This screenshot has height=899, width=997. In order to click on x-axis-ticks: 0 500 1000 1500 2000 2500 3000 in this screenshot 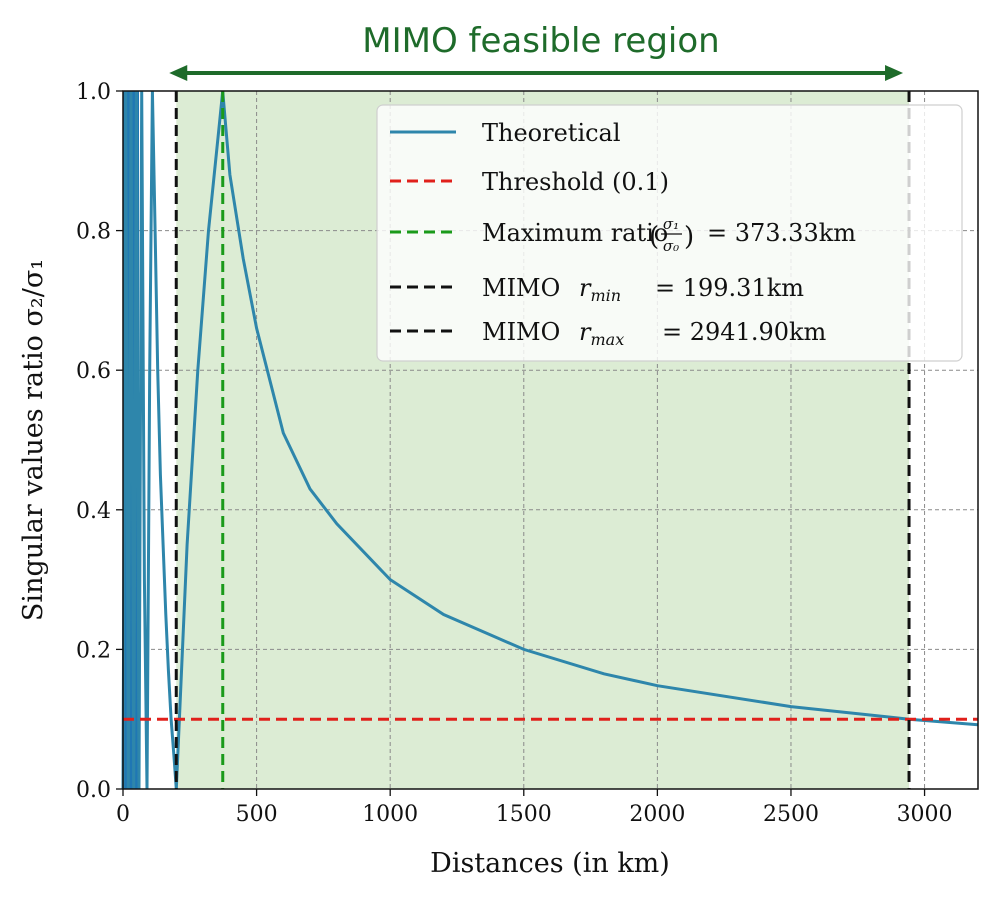, I will do `click(534, 808)`.